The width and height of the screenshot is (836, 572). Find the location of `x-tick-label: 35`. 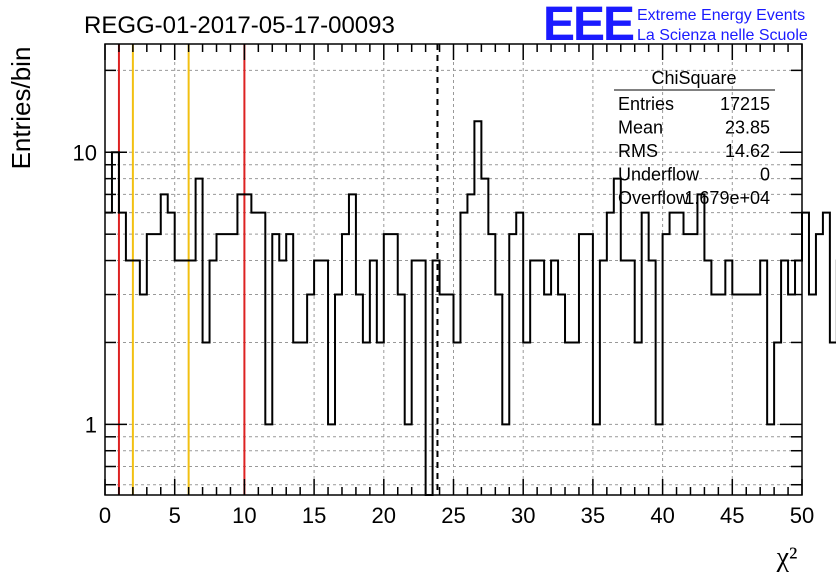

x-tick-label: 35 is located at coordinates (593, 515).